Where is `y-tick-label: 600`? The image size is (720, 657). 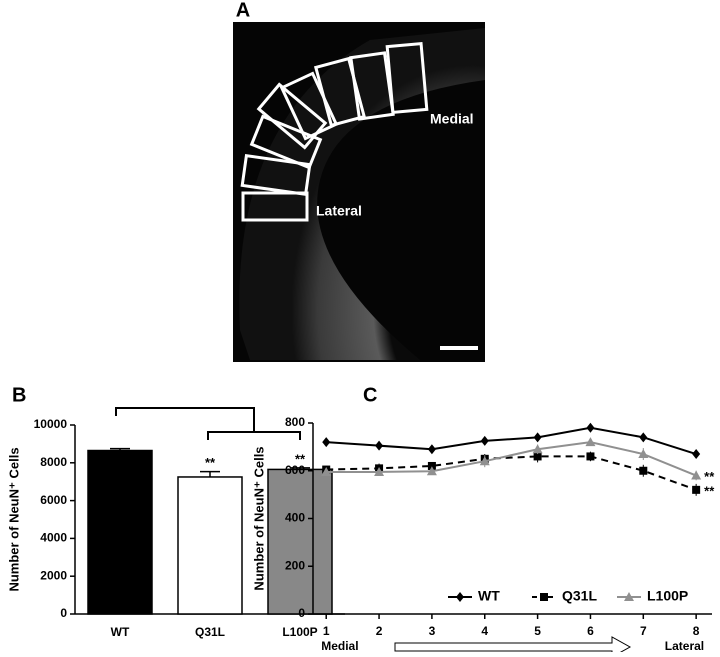
y-tick-label: 600 is located at coordinates (295, 470).